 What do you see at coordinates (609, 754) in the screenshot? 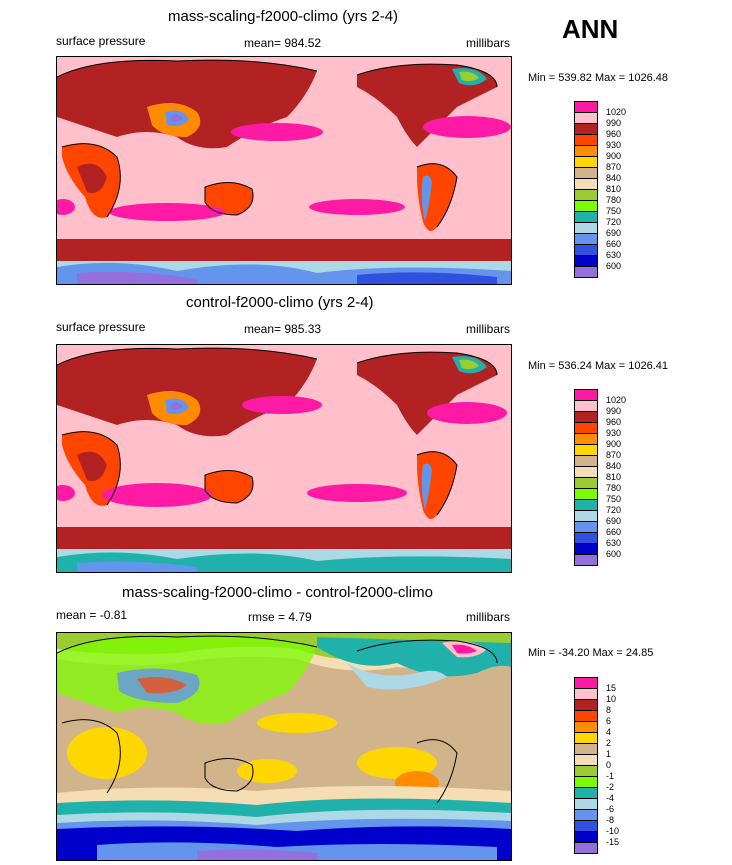
I see `colorbar-label: 1` at bounding box center [609, 754].